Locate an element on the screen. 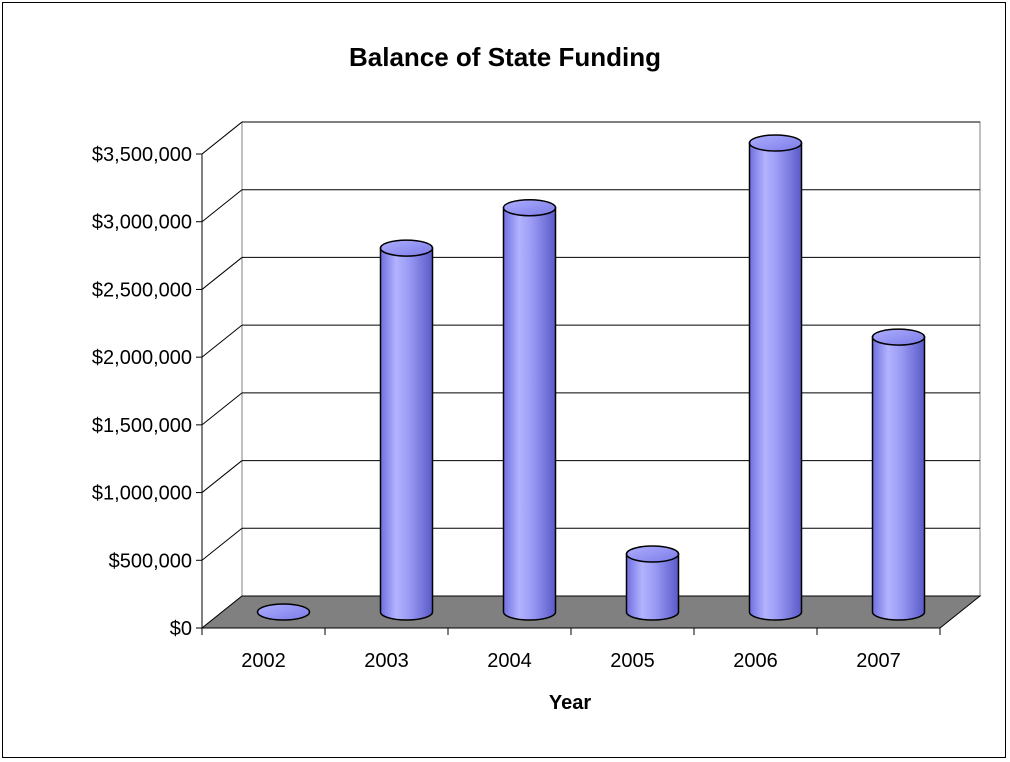 Image resolution: width=1010 pixels, height=762 pixels. x-tick-label: 2004 is located at coordinates (509, 661).